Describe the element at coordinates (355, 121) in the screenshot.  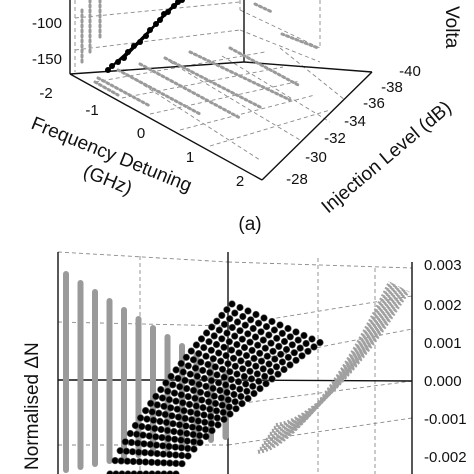
I see `y-tick-label: -34` at that location.